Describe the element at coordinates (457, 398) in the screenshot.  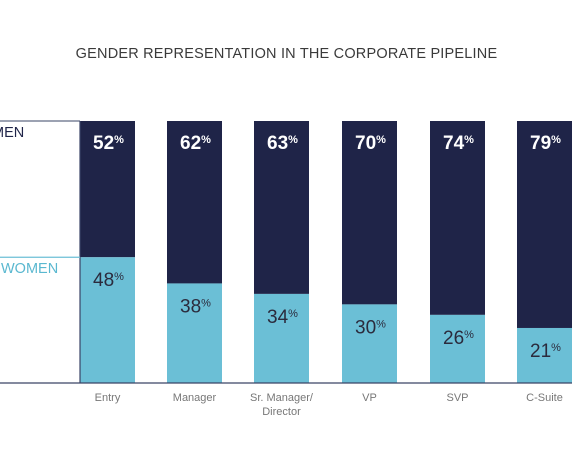
I see `category-label: SVP` at that location.